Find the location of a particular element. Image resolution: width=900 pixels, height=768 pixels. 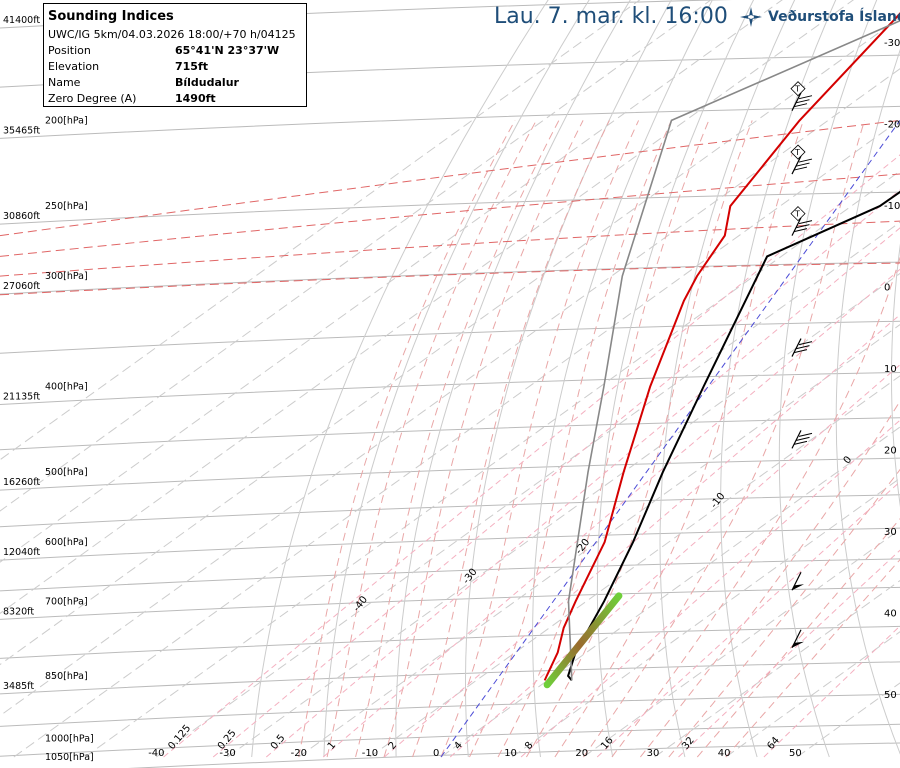

isotherm-tick-label: 40 is located at coordinates (724, 753).